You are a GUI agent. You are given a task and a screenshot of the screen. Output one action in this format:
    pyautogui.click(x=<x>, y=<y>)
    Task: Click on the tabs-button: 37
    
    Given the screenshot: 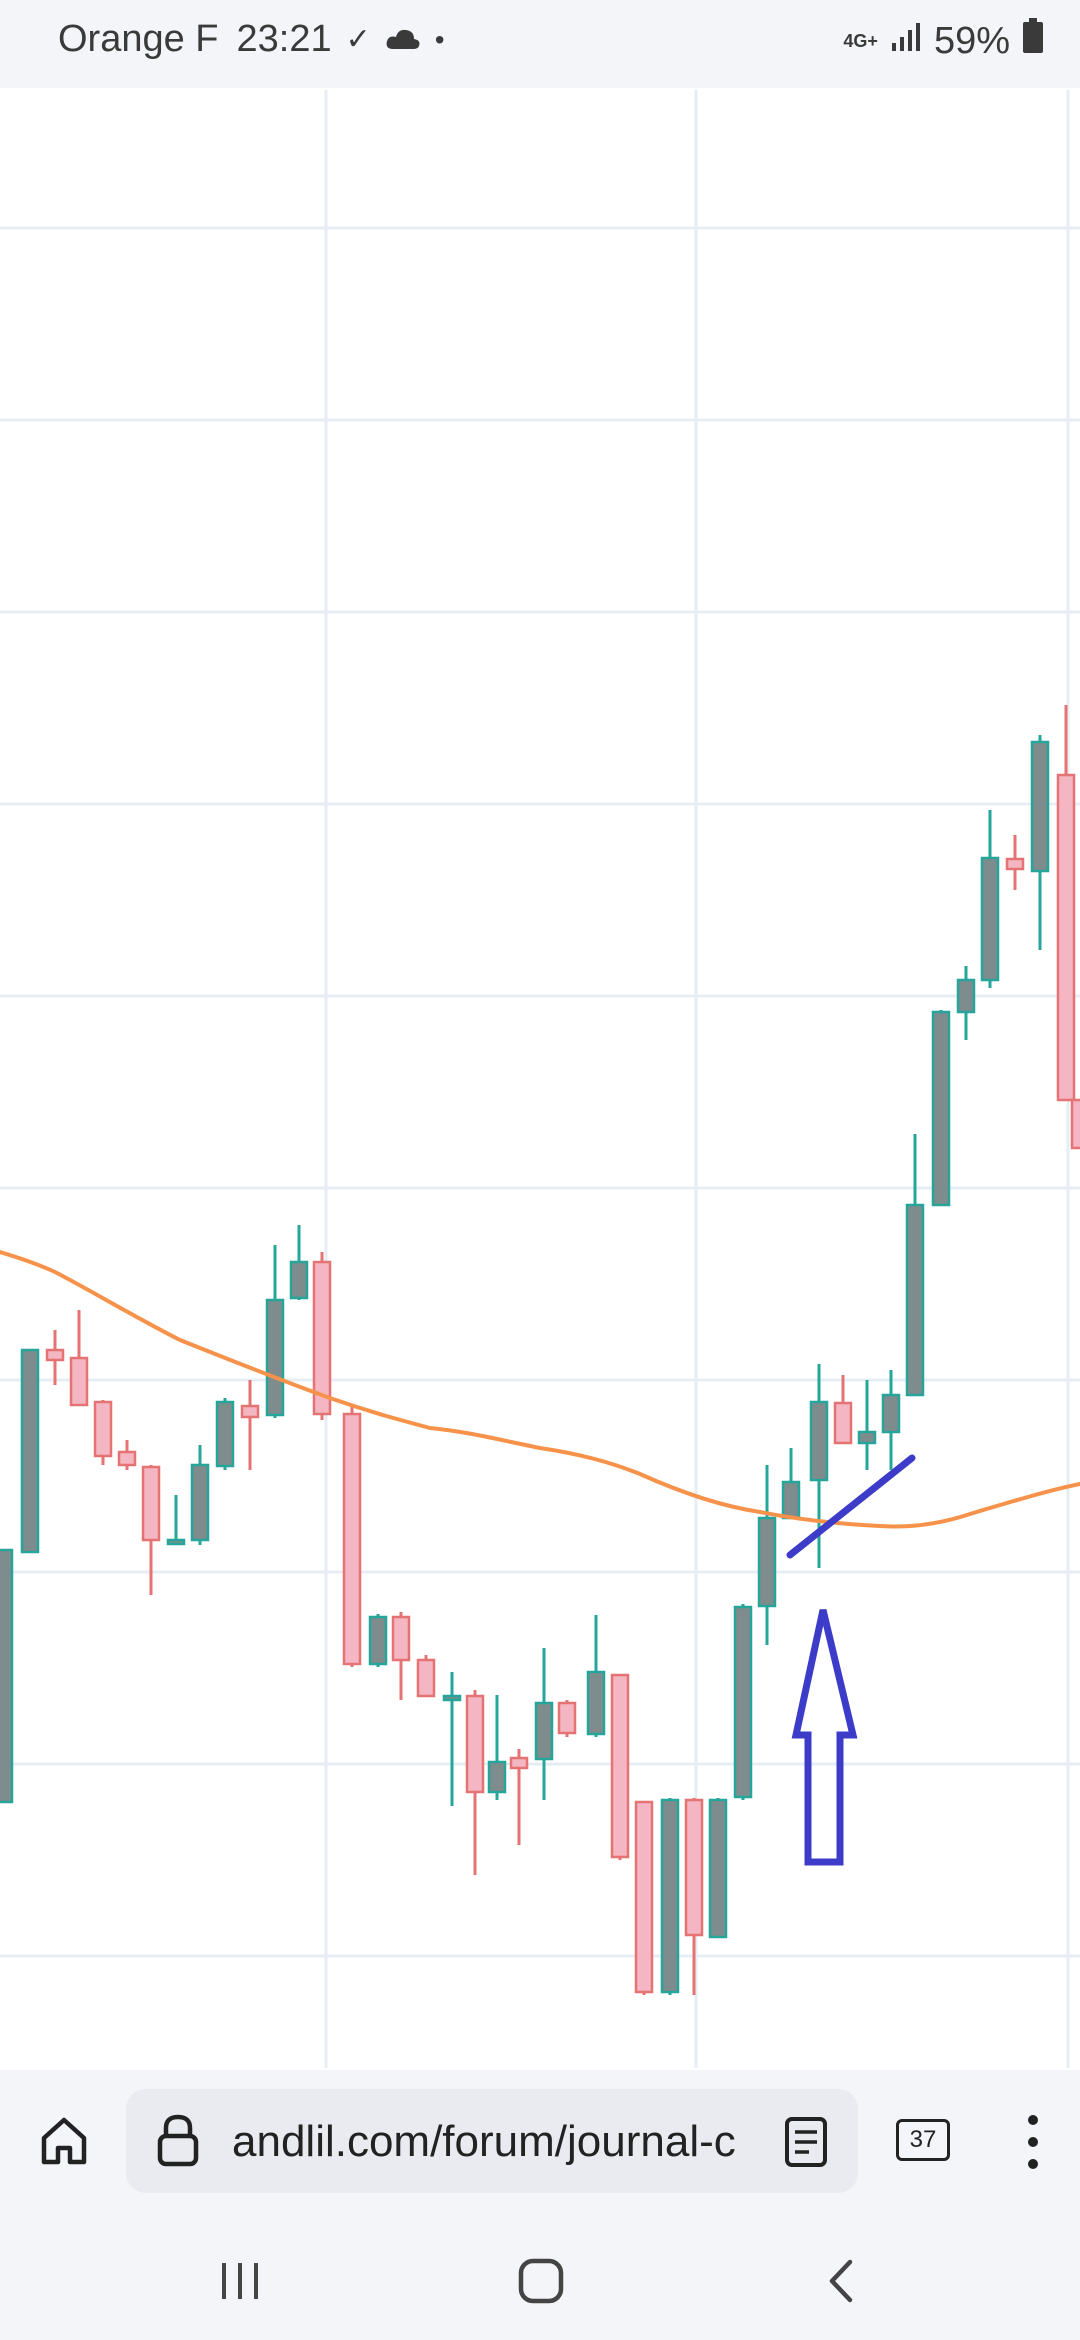 What is the action you would take?
    pyautogui.click(x=923, y=2140)
    